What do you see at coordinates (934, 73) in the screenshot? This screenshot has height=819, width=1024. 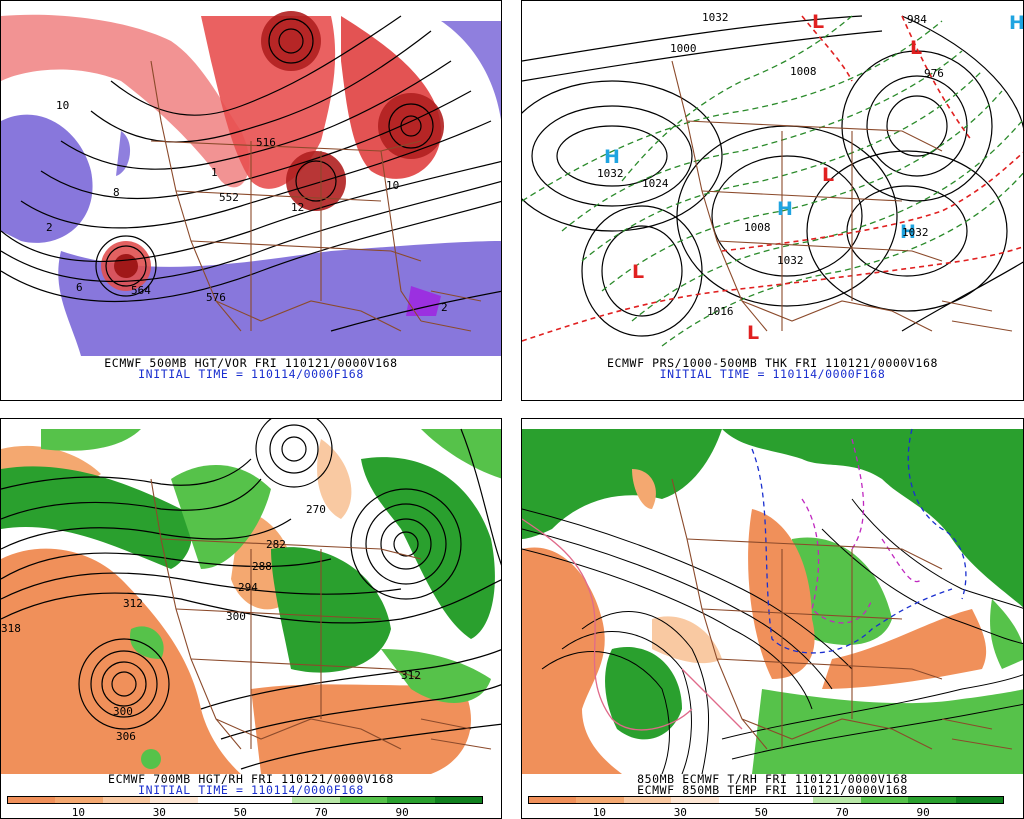 I see `isobar-label: 976` at bounding box center [934, 73].